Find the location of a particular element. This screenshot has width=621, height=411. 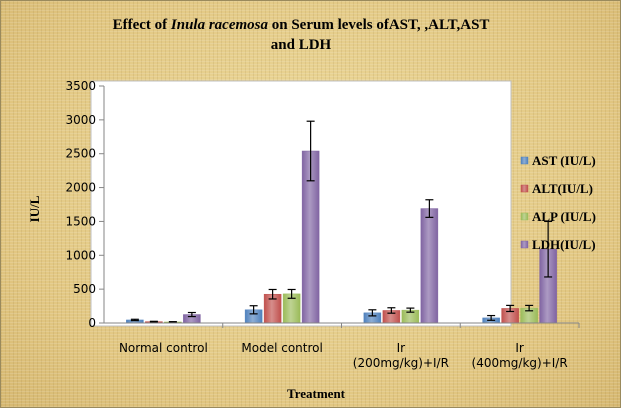

x-tick-label: Ir (200mg/kg)+I/R is located at coordinates (401, 355).